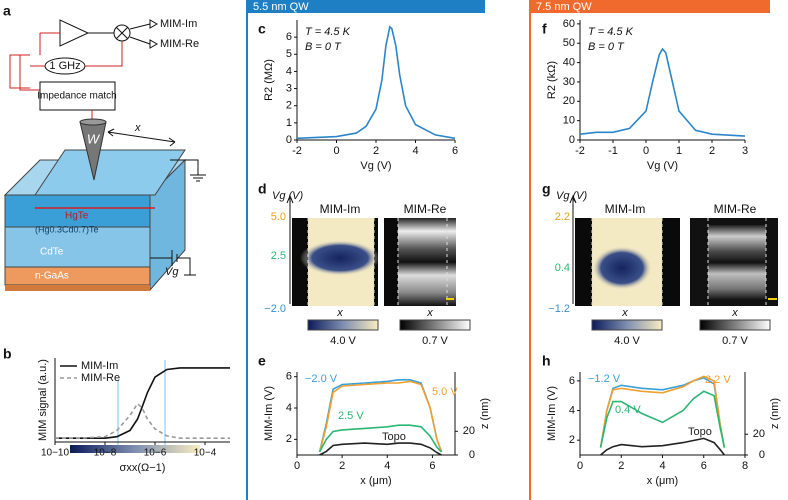  Describe the element at coordinates (262, 361) in the screenshot. I see `panel-label: e` at that location.